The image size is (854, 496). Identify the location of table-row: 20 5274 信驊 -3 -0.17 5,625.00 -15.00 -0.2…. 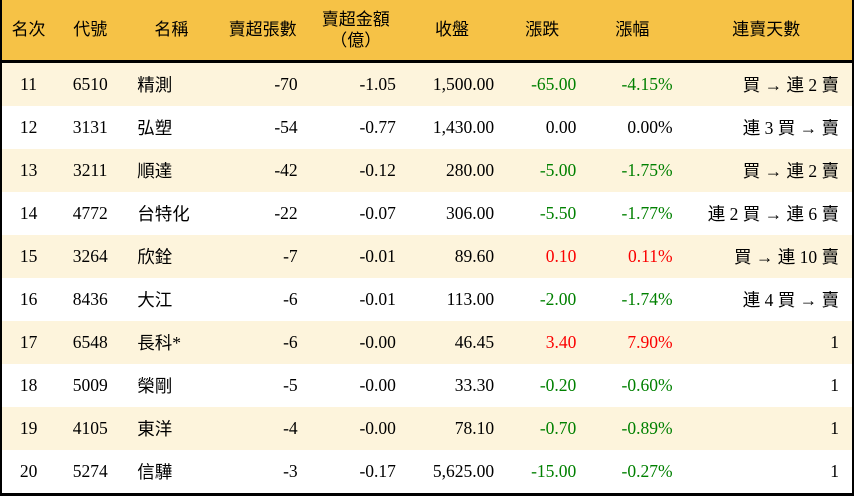
(427, 472).